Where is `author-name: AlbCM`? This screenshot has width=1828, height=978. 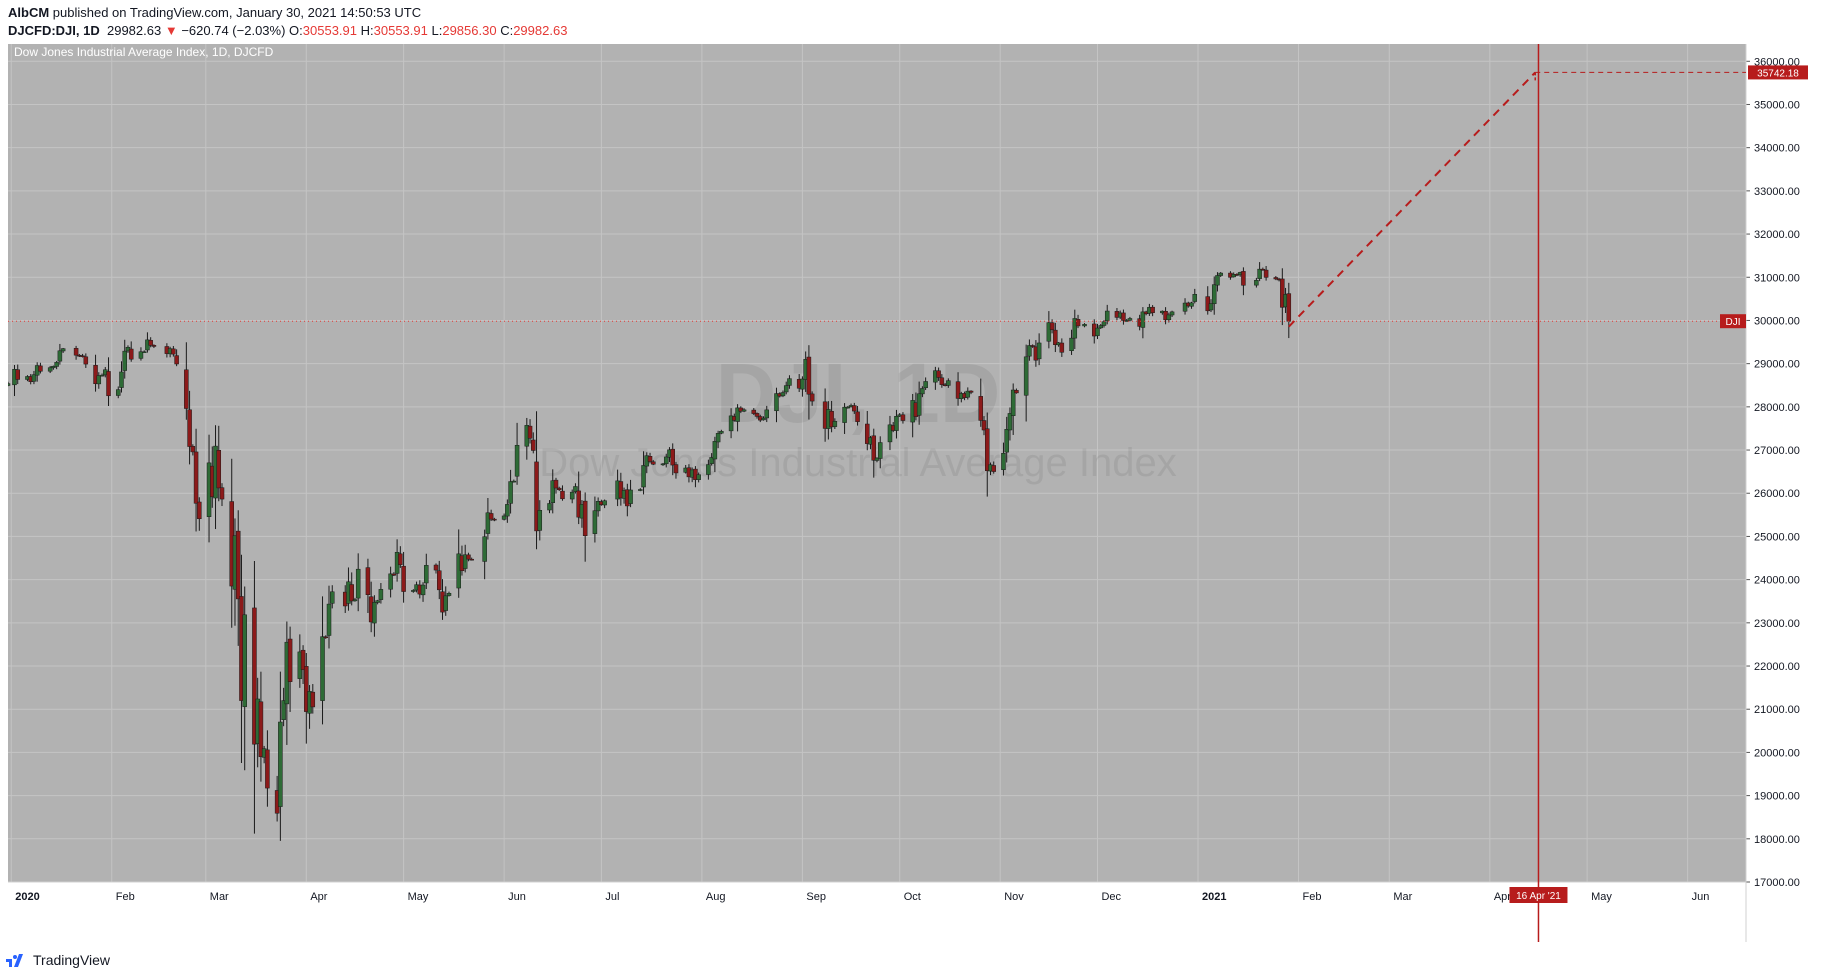 author-name: AlbCM is located at coordinates (29, 12).